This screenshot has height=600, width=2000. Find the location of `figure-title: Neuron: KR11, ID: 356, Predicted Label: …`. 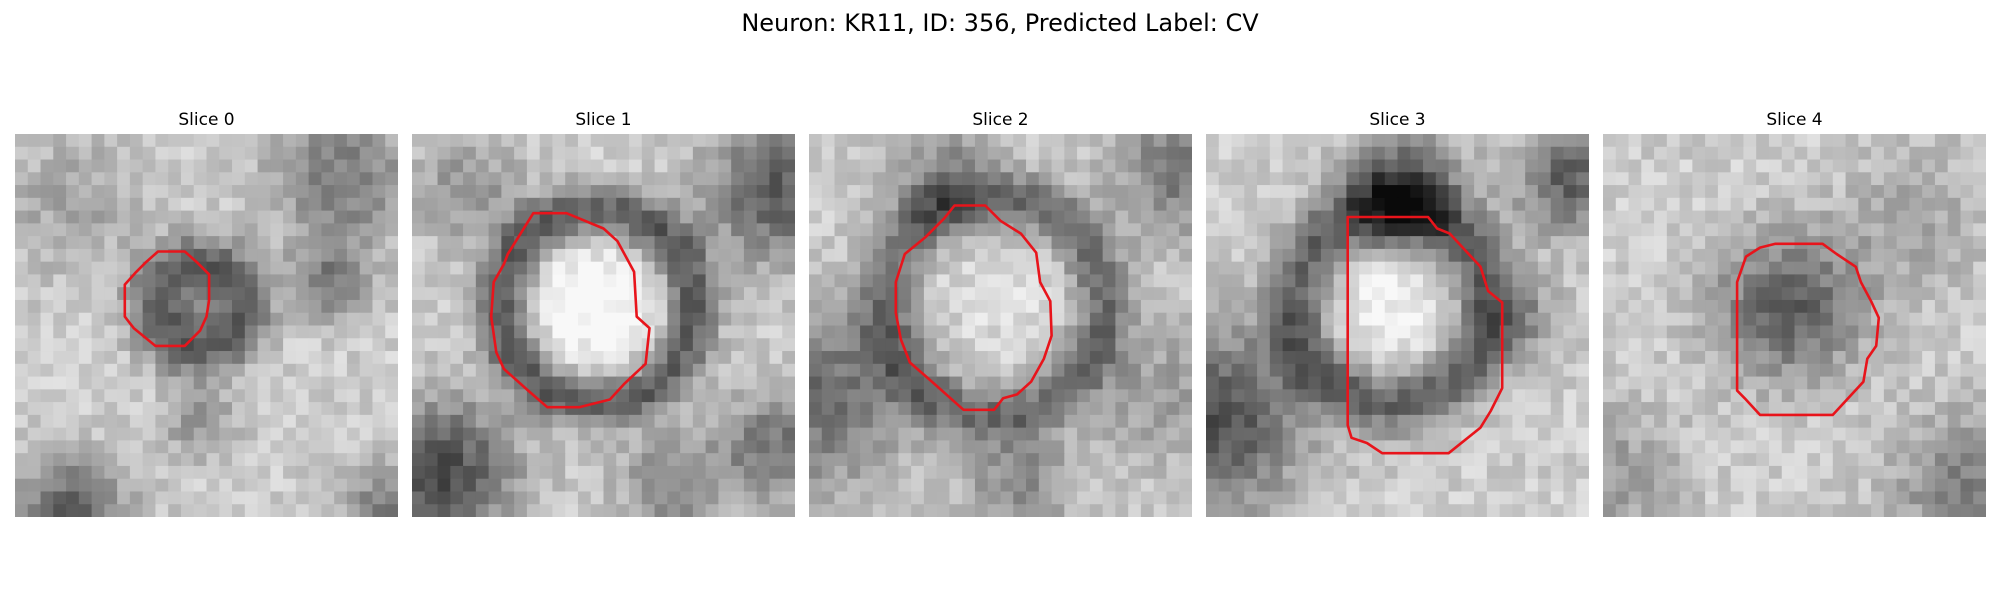

figure-title: Neuron: KR11, ID: 356, Predicted Label: … is located at coordinates (1000, 23).